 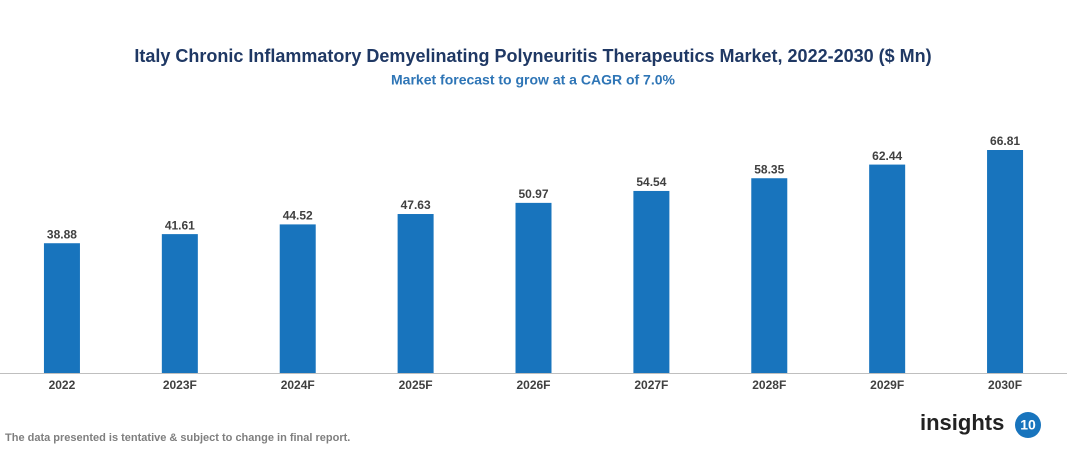 What do you see at coordinates (651, 182) in the screenshot?
I see `data-label: 54.54` at bounding box center [651, 182].